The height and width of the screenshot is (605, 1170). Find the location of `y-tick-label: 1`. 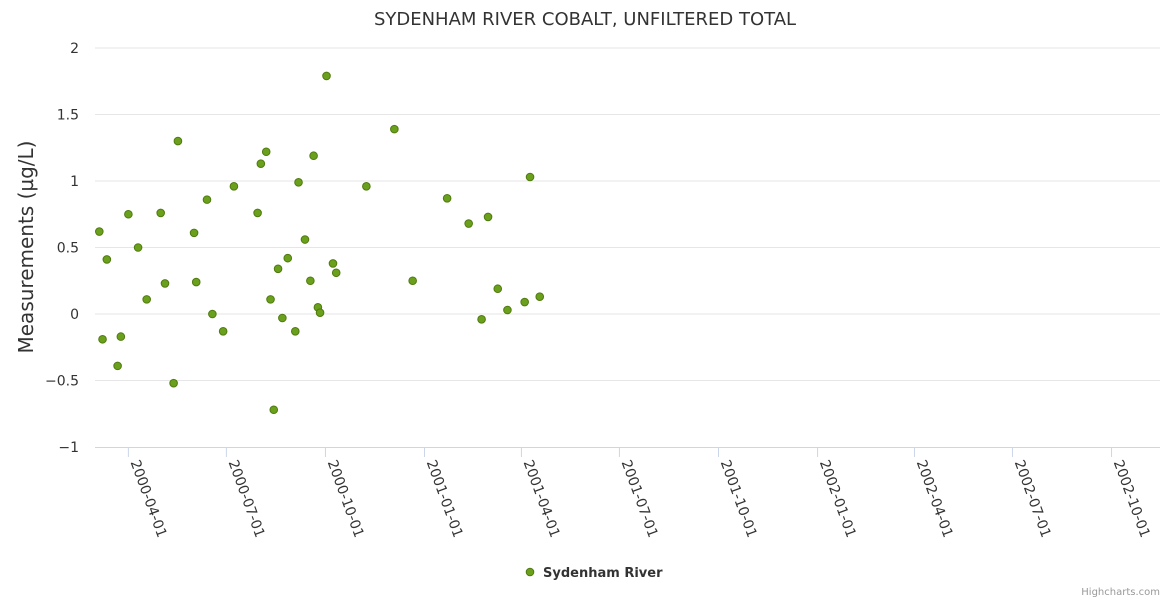

y-tick-label: 1 is located at coordinates (74, 182).